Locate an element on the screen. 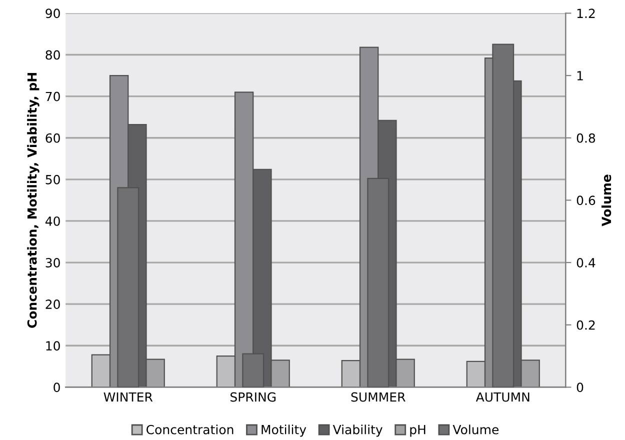 This screenshot has width=625, height=440. y-tick-label: 80 is located at coordinates (53, 55).